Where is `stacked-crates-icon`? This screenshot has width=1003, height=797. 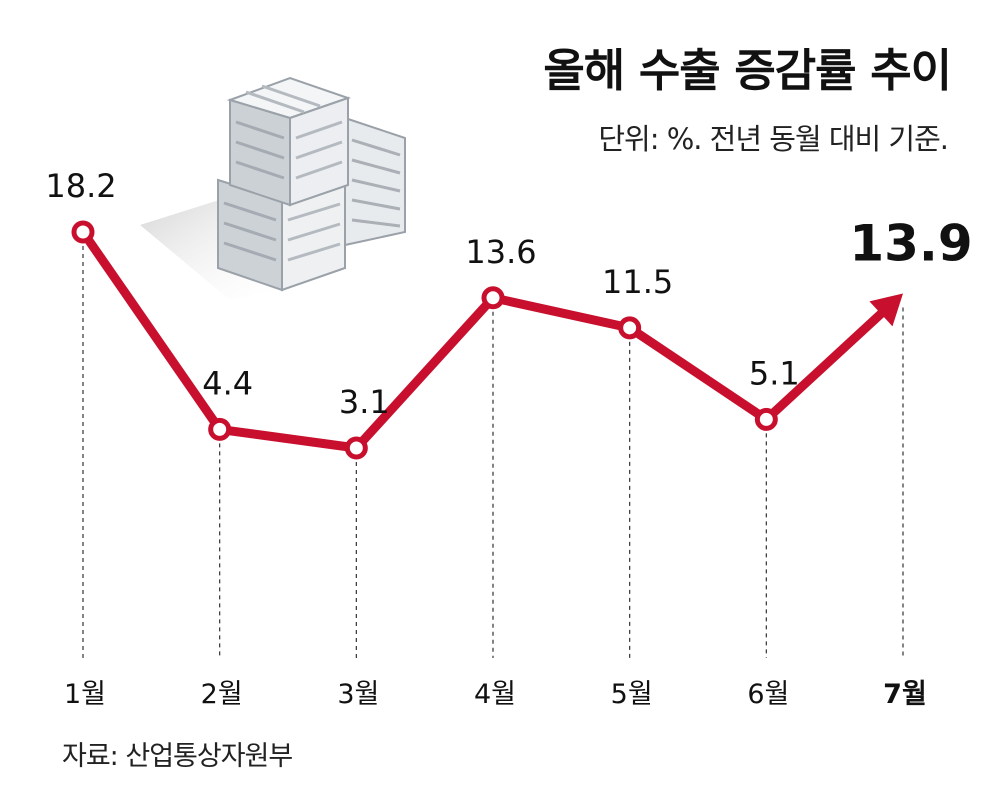
stacked-crates-icon is located at coordinates (273, 188).